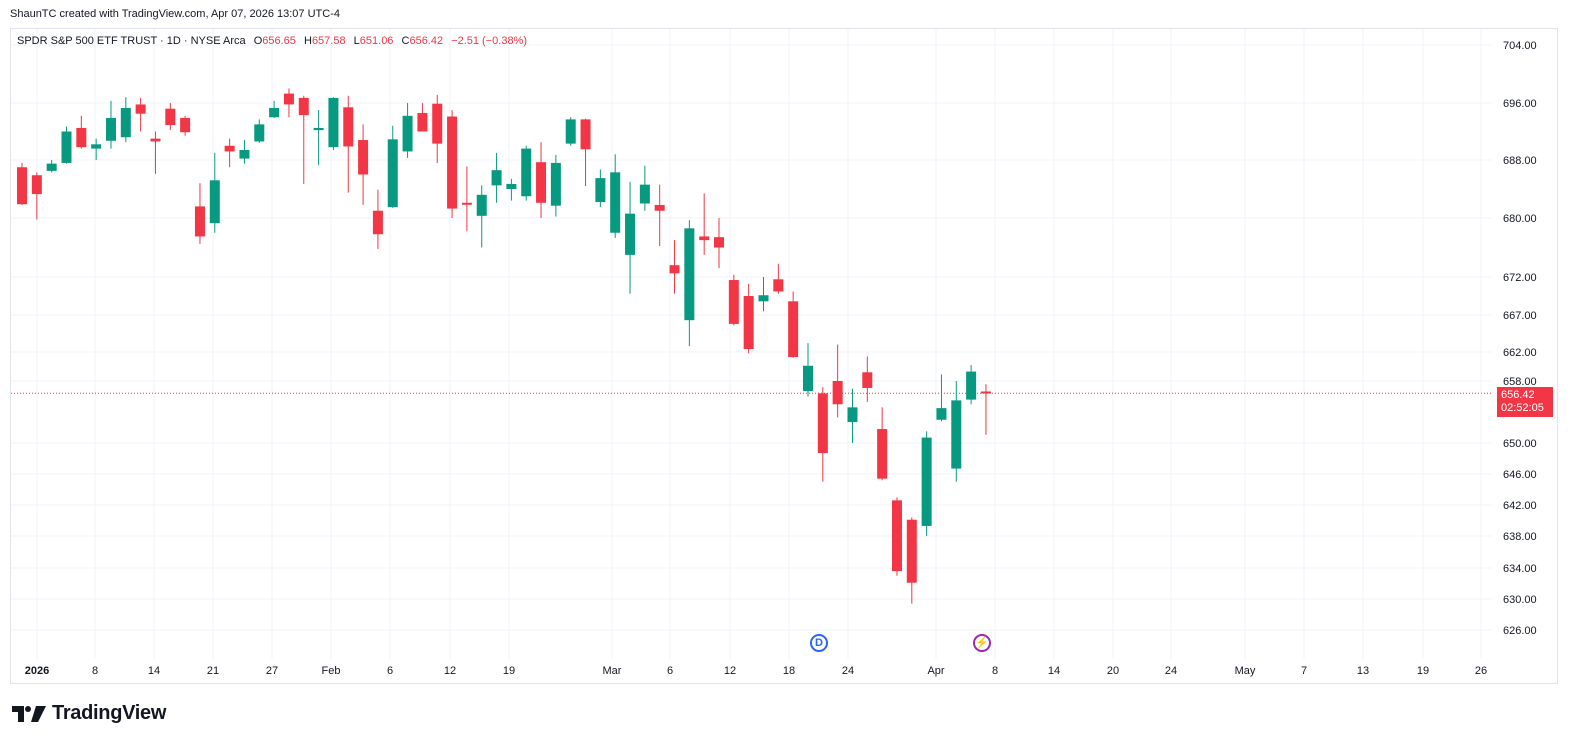 This screenshot has width=1589, height=753. What do you see at coordinates (29, 713) in the screenshot?
I see `tradingview-logo-icon` at bounding box center [29, 713].